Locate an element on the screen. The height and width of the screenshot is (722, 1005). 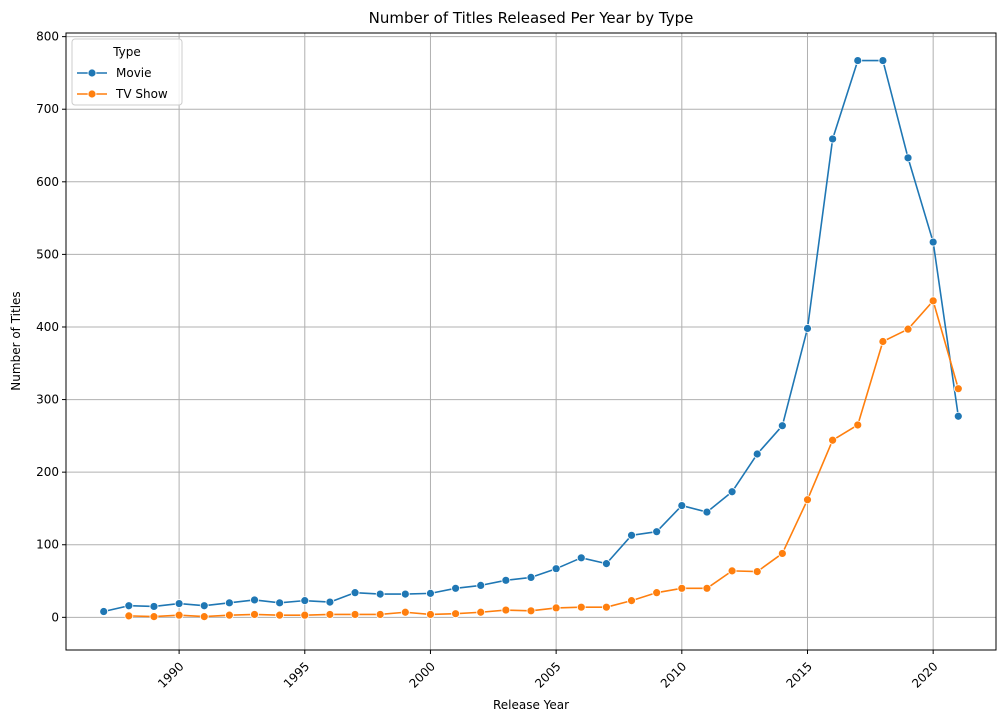
legend-item-tv-show: TV Show is located at coordinates (122, 94).